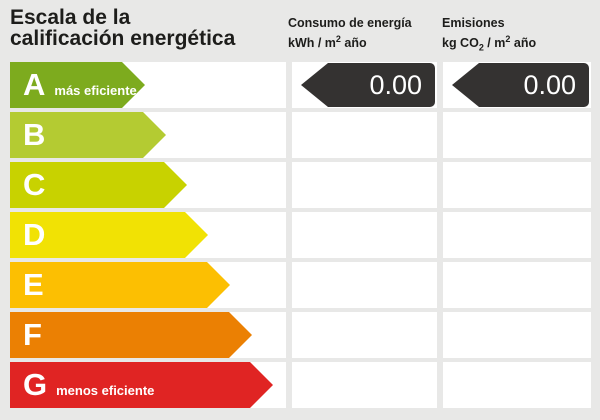 This screenshot has height=420, width=600. What do you see at coordinates (70, 17) in the screenshot?
I see `page-title-line1: Escala de la` at bounding box center [70, 17].